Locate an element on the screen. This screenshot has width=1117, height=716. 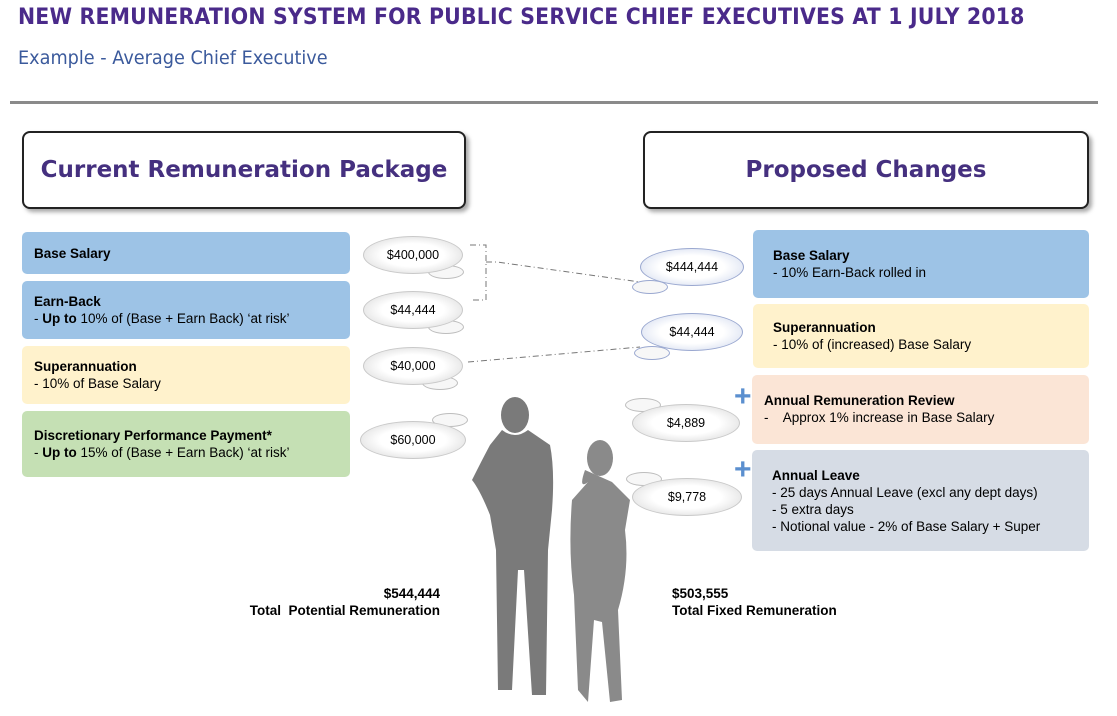
man-silhouette-icon is located at coordinates (513, 546).